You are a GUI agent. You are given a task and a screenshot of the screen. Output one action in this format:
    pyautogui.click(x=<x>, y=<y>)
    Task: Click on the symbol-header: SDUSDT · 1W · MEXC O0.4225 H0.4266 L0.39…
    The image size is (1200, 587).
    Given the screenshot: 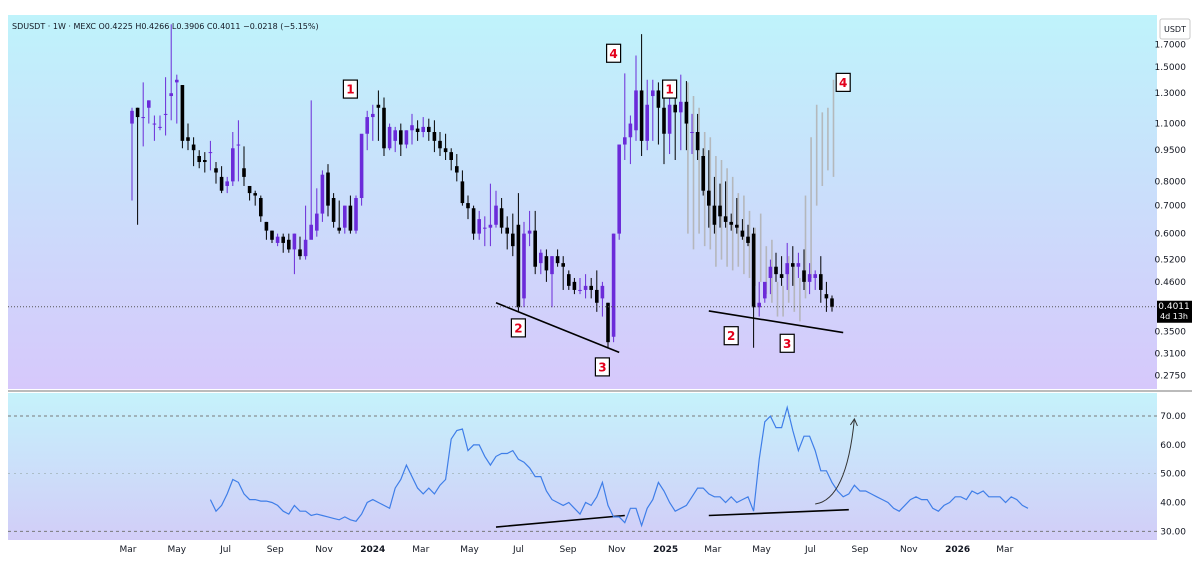 What is the action you would take?
    pyautogui.click(x=165, y=26)
    